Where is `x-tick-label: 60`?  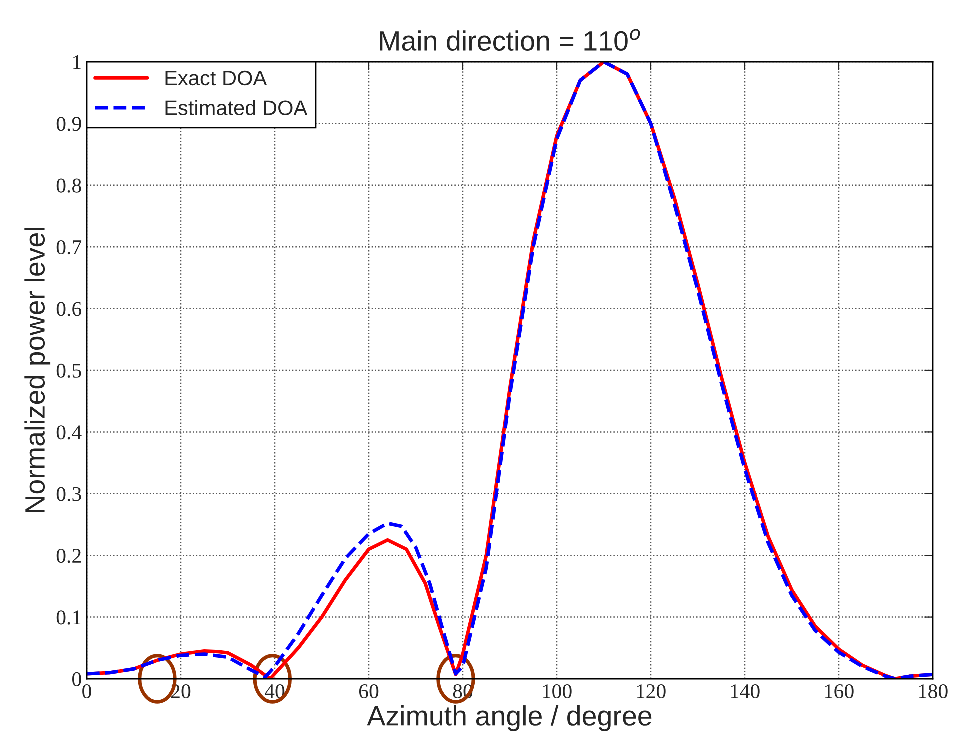 x-tick-label: 60 is located at coordinates (369, 691).